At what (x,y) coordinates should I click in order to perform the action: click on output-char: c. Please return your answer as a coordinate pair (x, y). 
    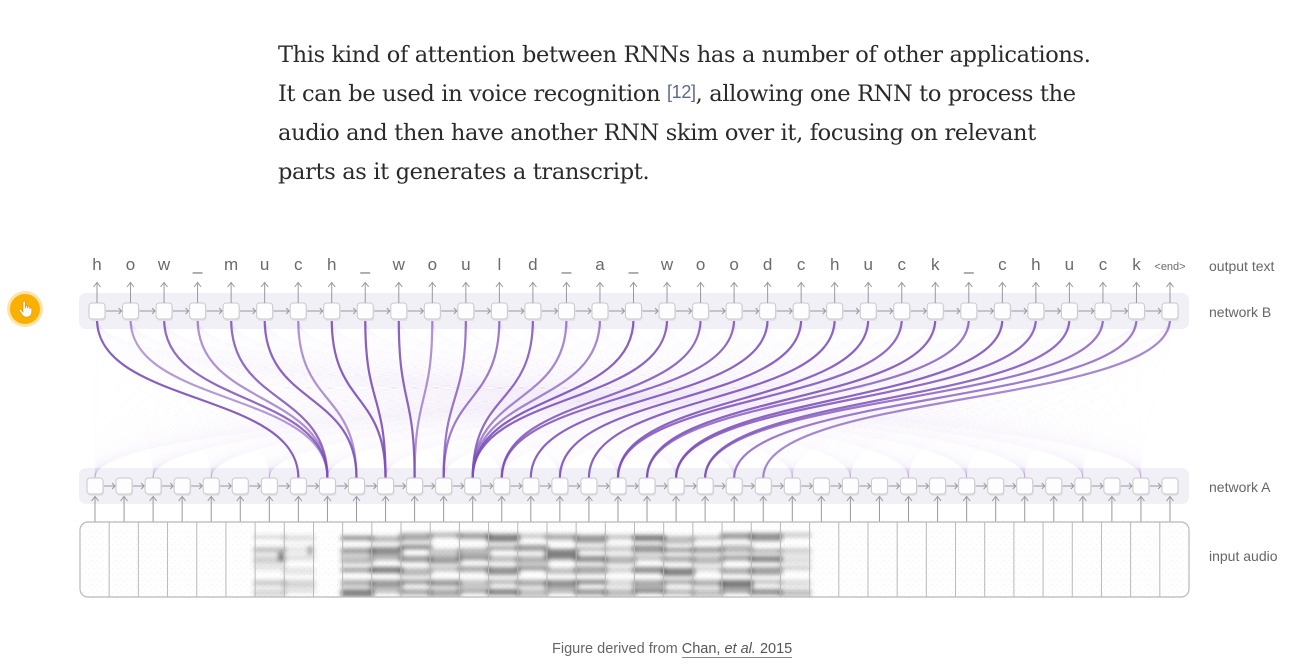
    Looking at the image, I should click on (298, 264).